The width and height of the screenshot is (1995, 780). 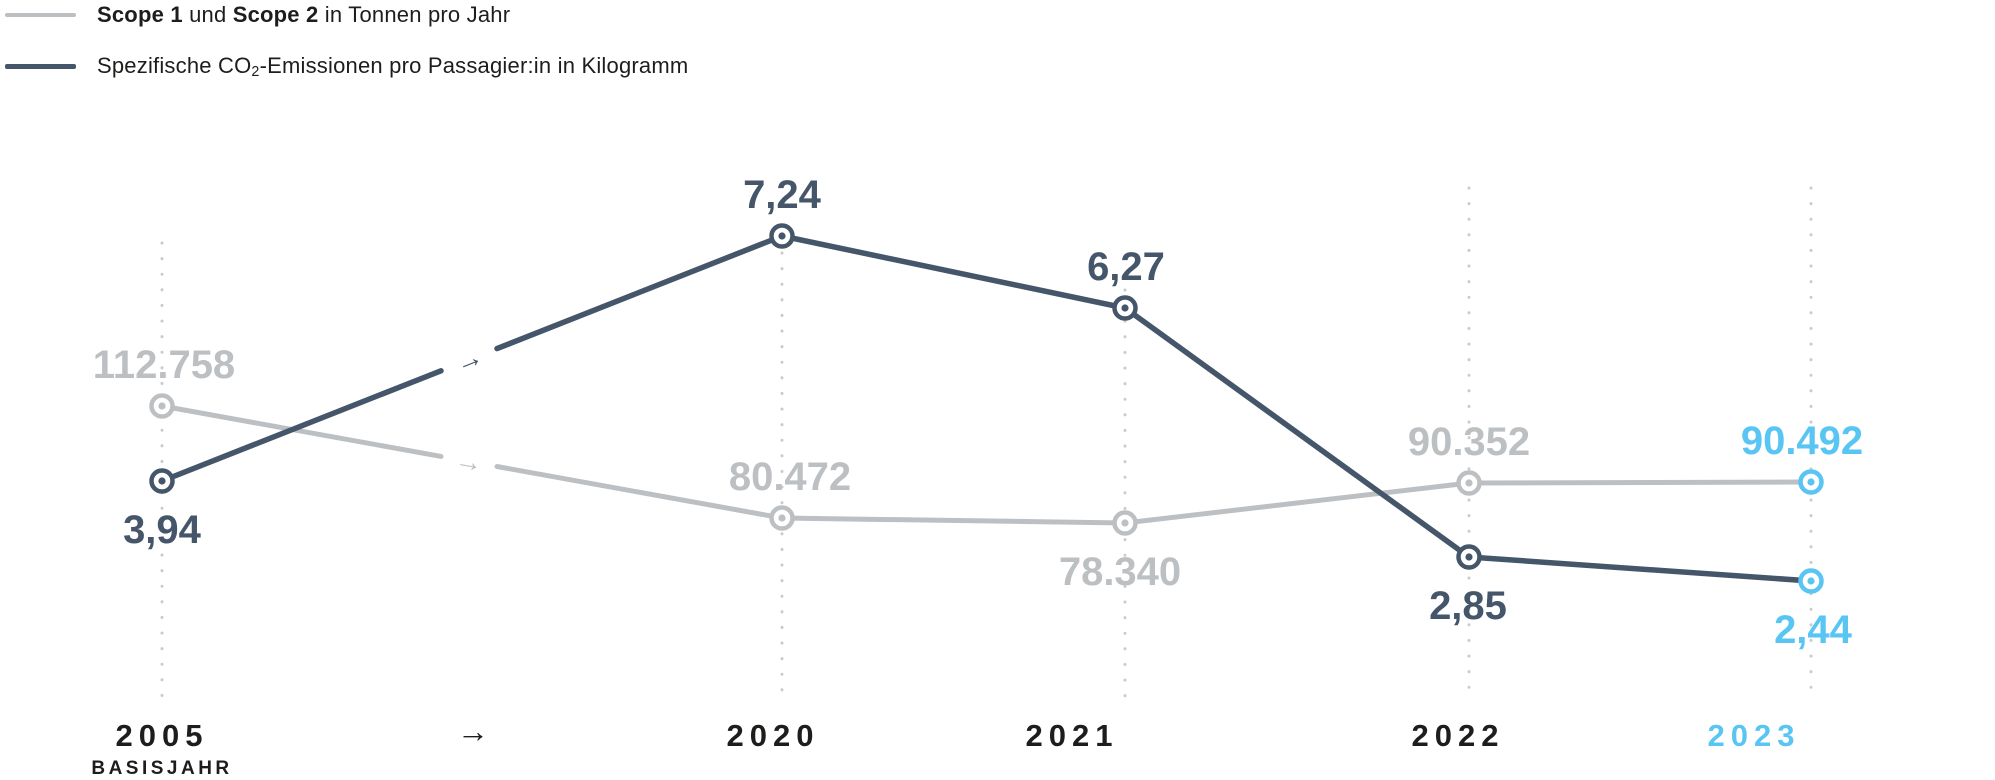 I want to click on axis-break-arrow-icon: →, so click(x=473, y=731).